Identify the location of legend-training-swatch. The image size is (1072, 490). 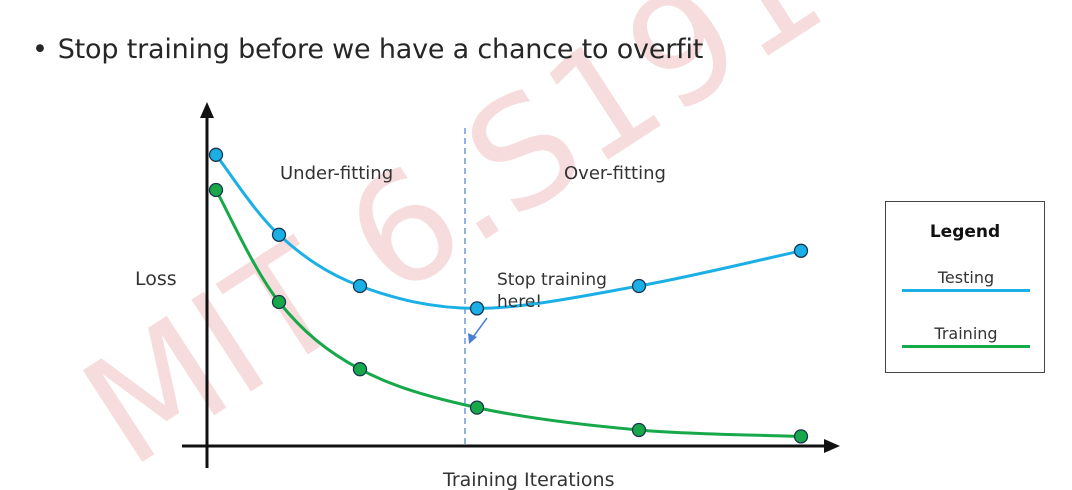
(966, 346).